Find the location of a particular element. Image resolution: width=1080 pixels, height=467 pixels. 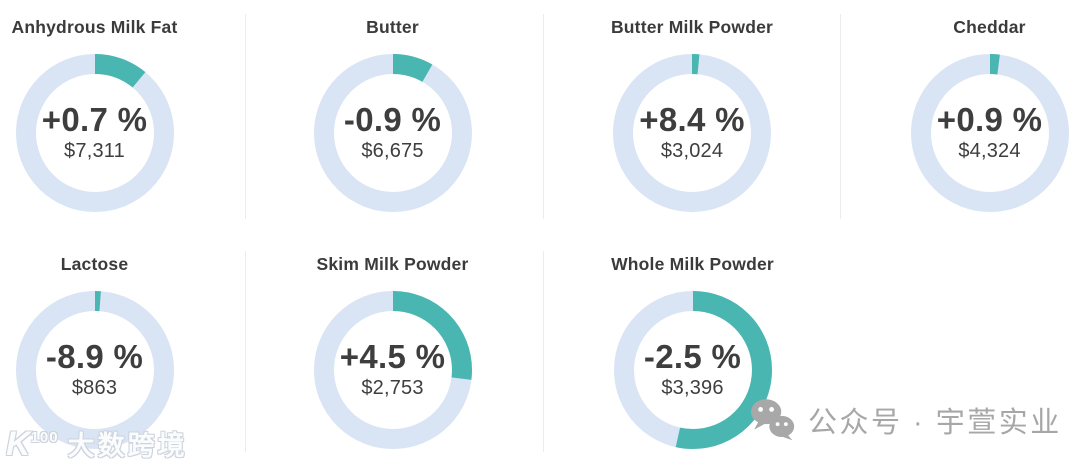

average-price: $863 is located at coordinates (94, 388).